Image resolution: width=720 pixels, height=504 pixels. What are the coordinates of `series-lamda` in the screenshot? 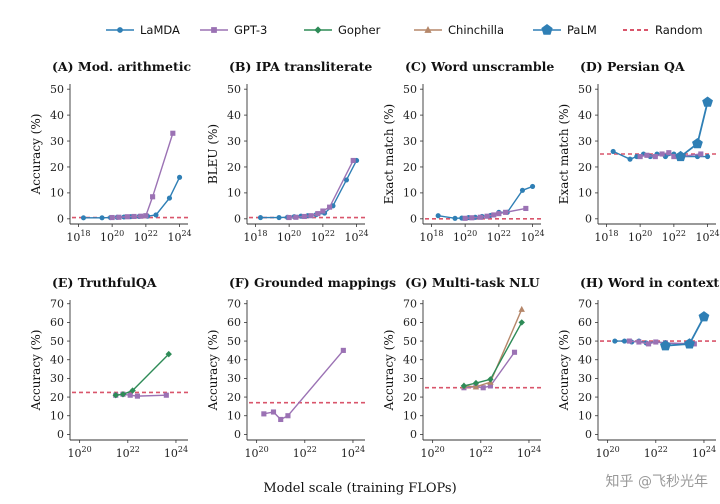 It's located at (131, 197).